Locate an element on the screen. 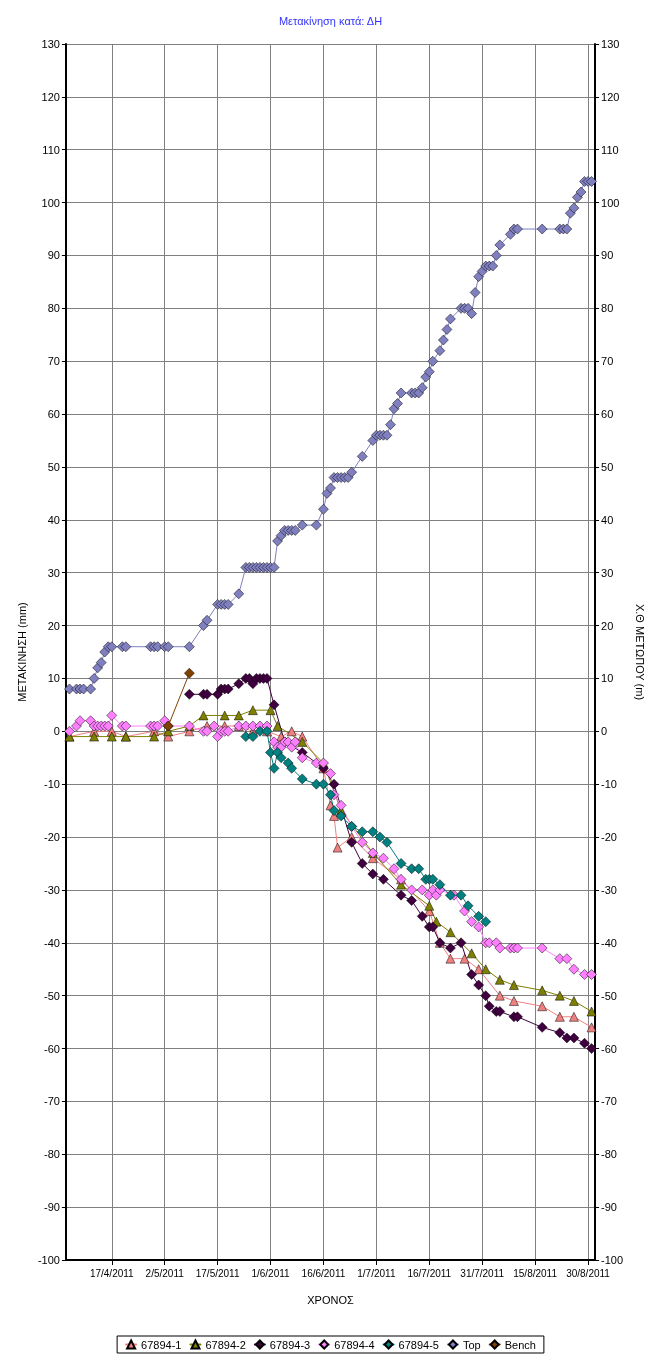 This screenshot has width=661, height=1363. y-tick-label: 0 is located at coordinates (56, 731).